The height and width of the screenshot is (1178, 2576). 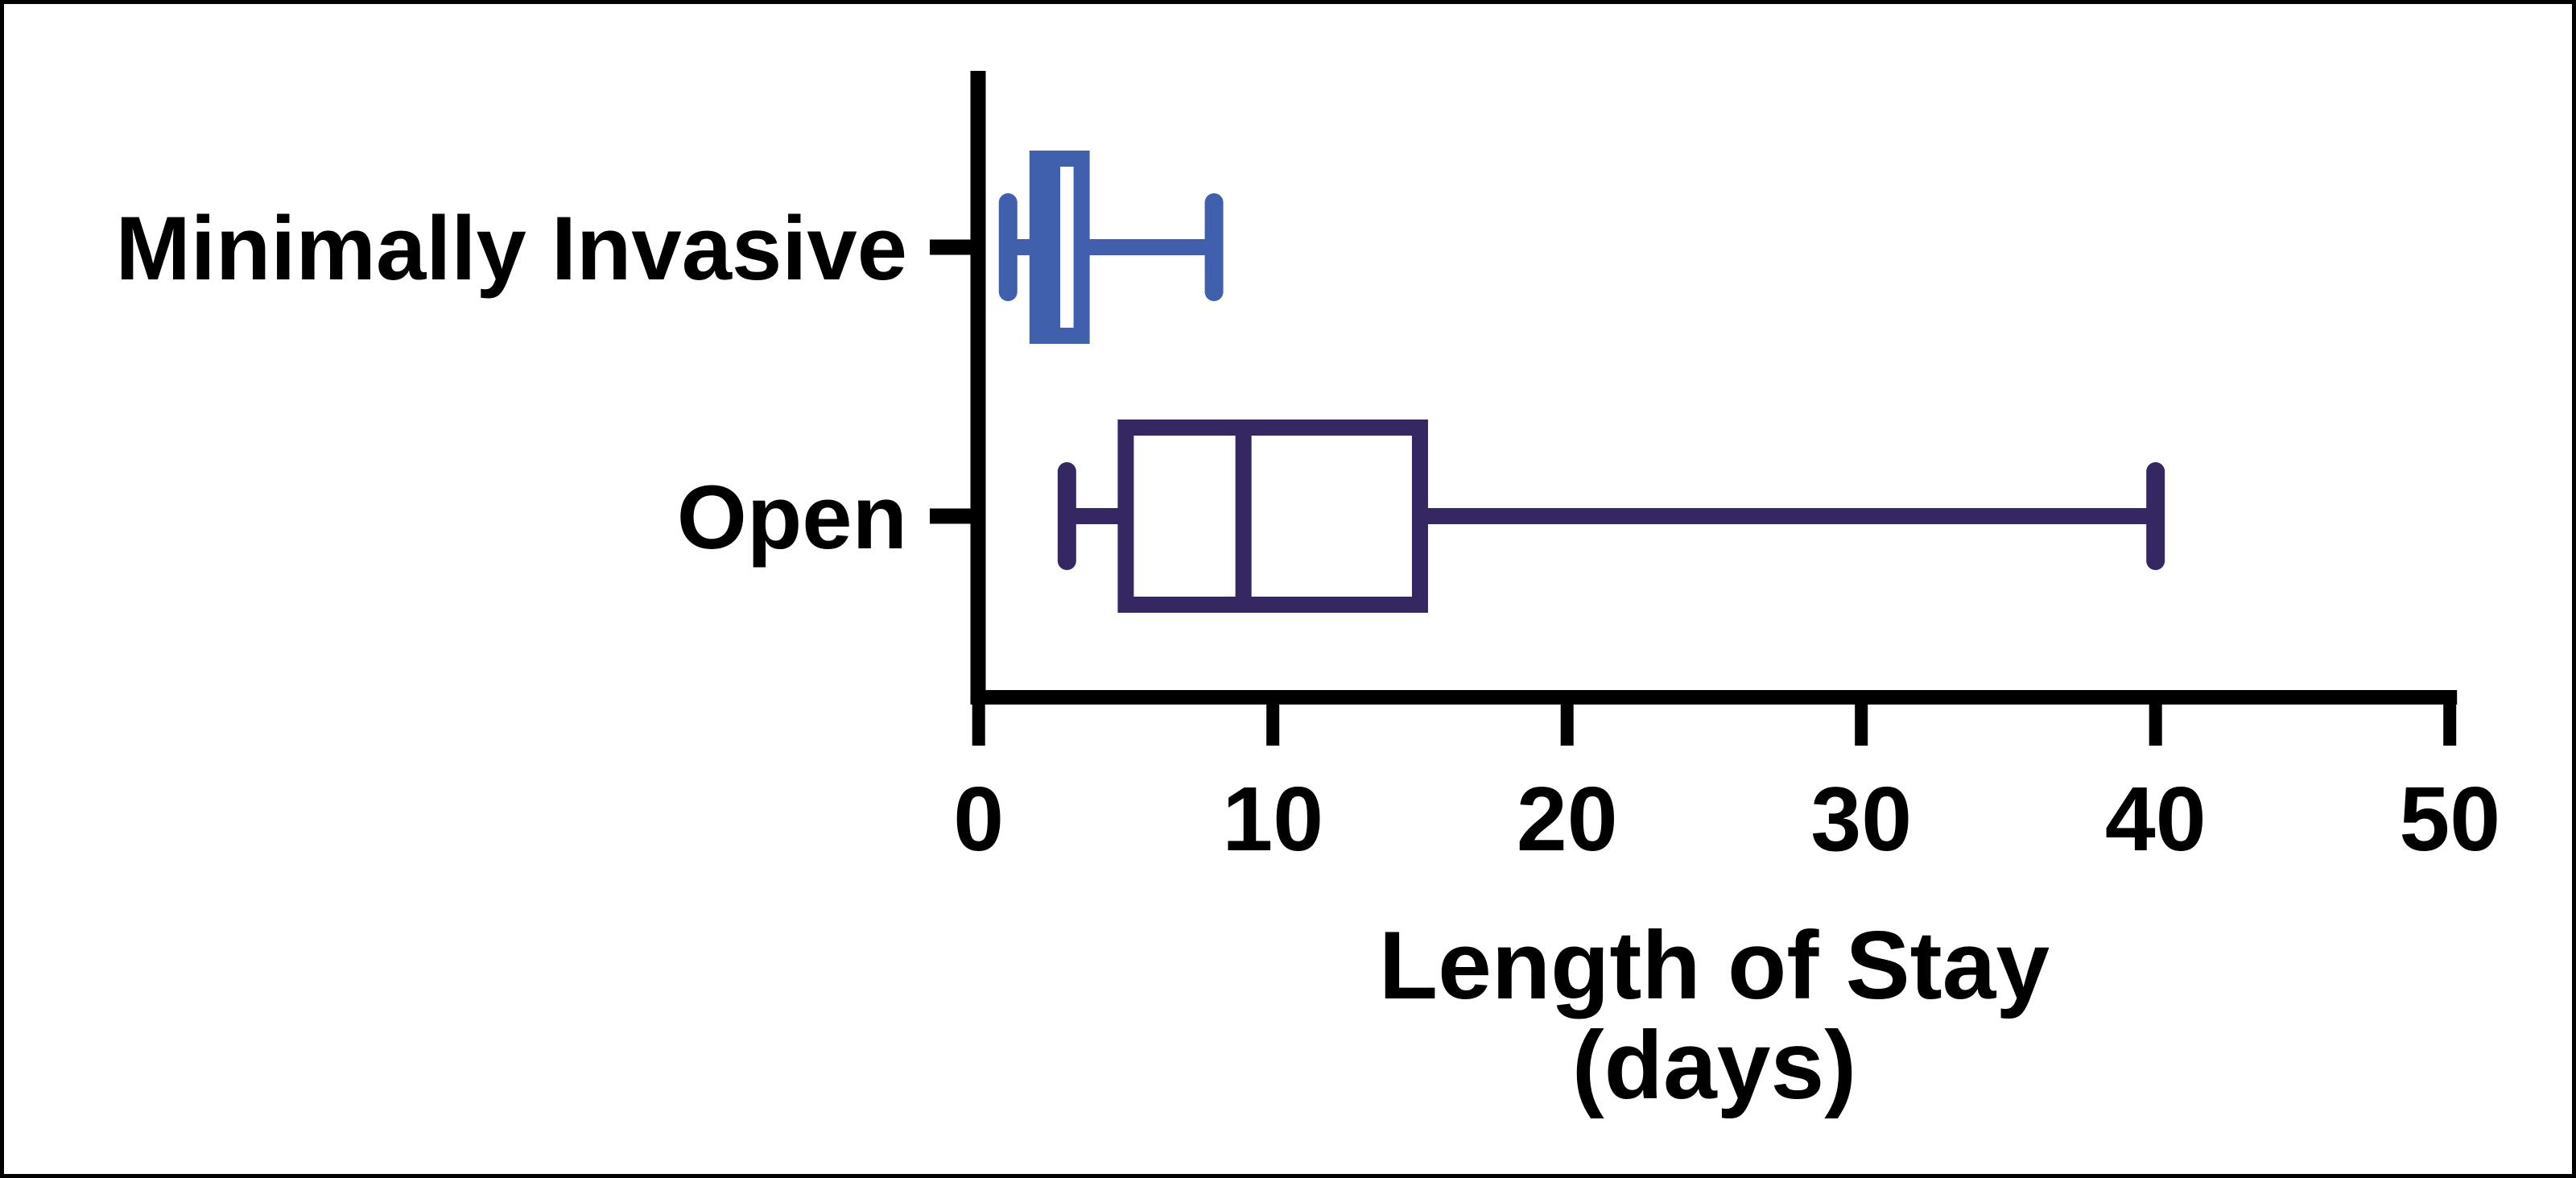 What do you see at coordinates (1714, 1065) in the screenshot?
I see `x-axis-title-line2: (days)` at bounding box center [1714, 1065].